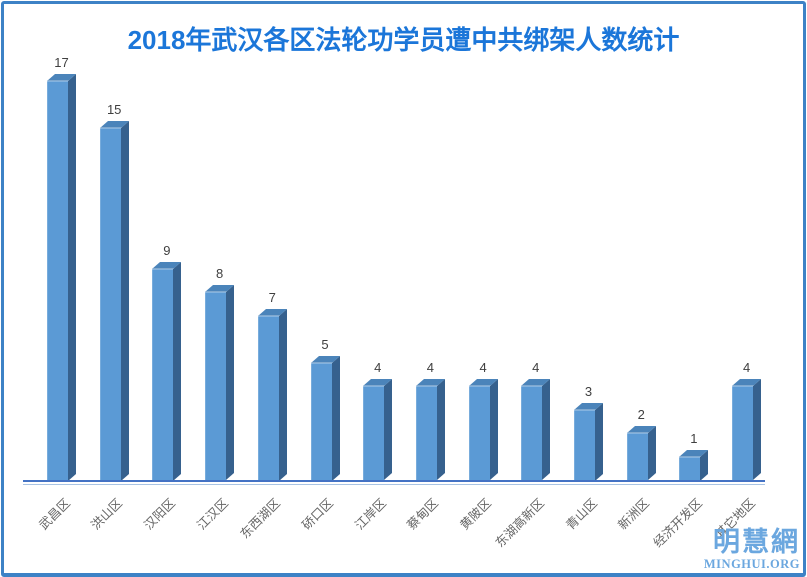 The height and width of the screenshot is (577, 807). What do you see at coordinates (167, 250) in the screenshot?
I see `bar-value-label: 9` at bounding box center [167, 250].